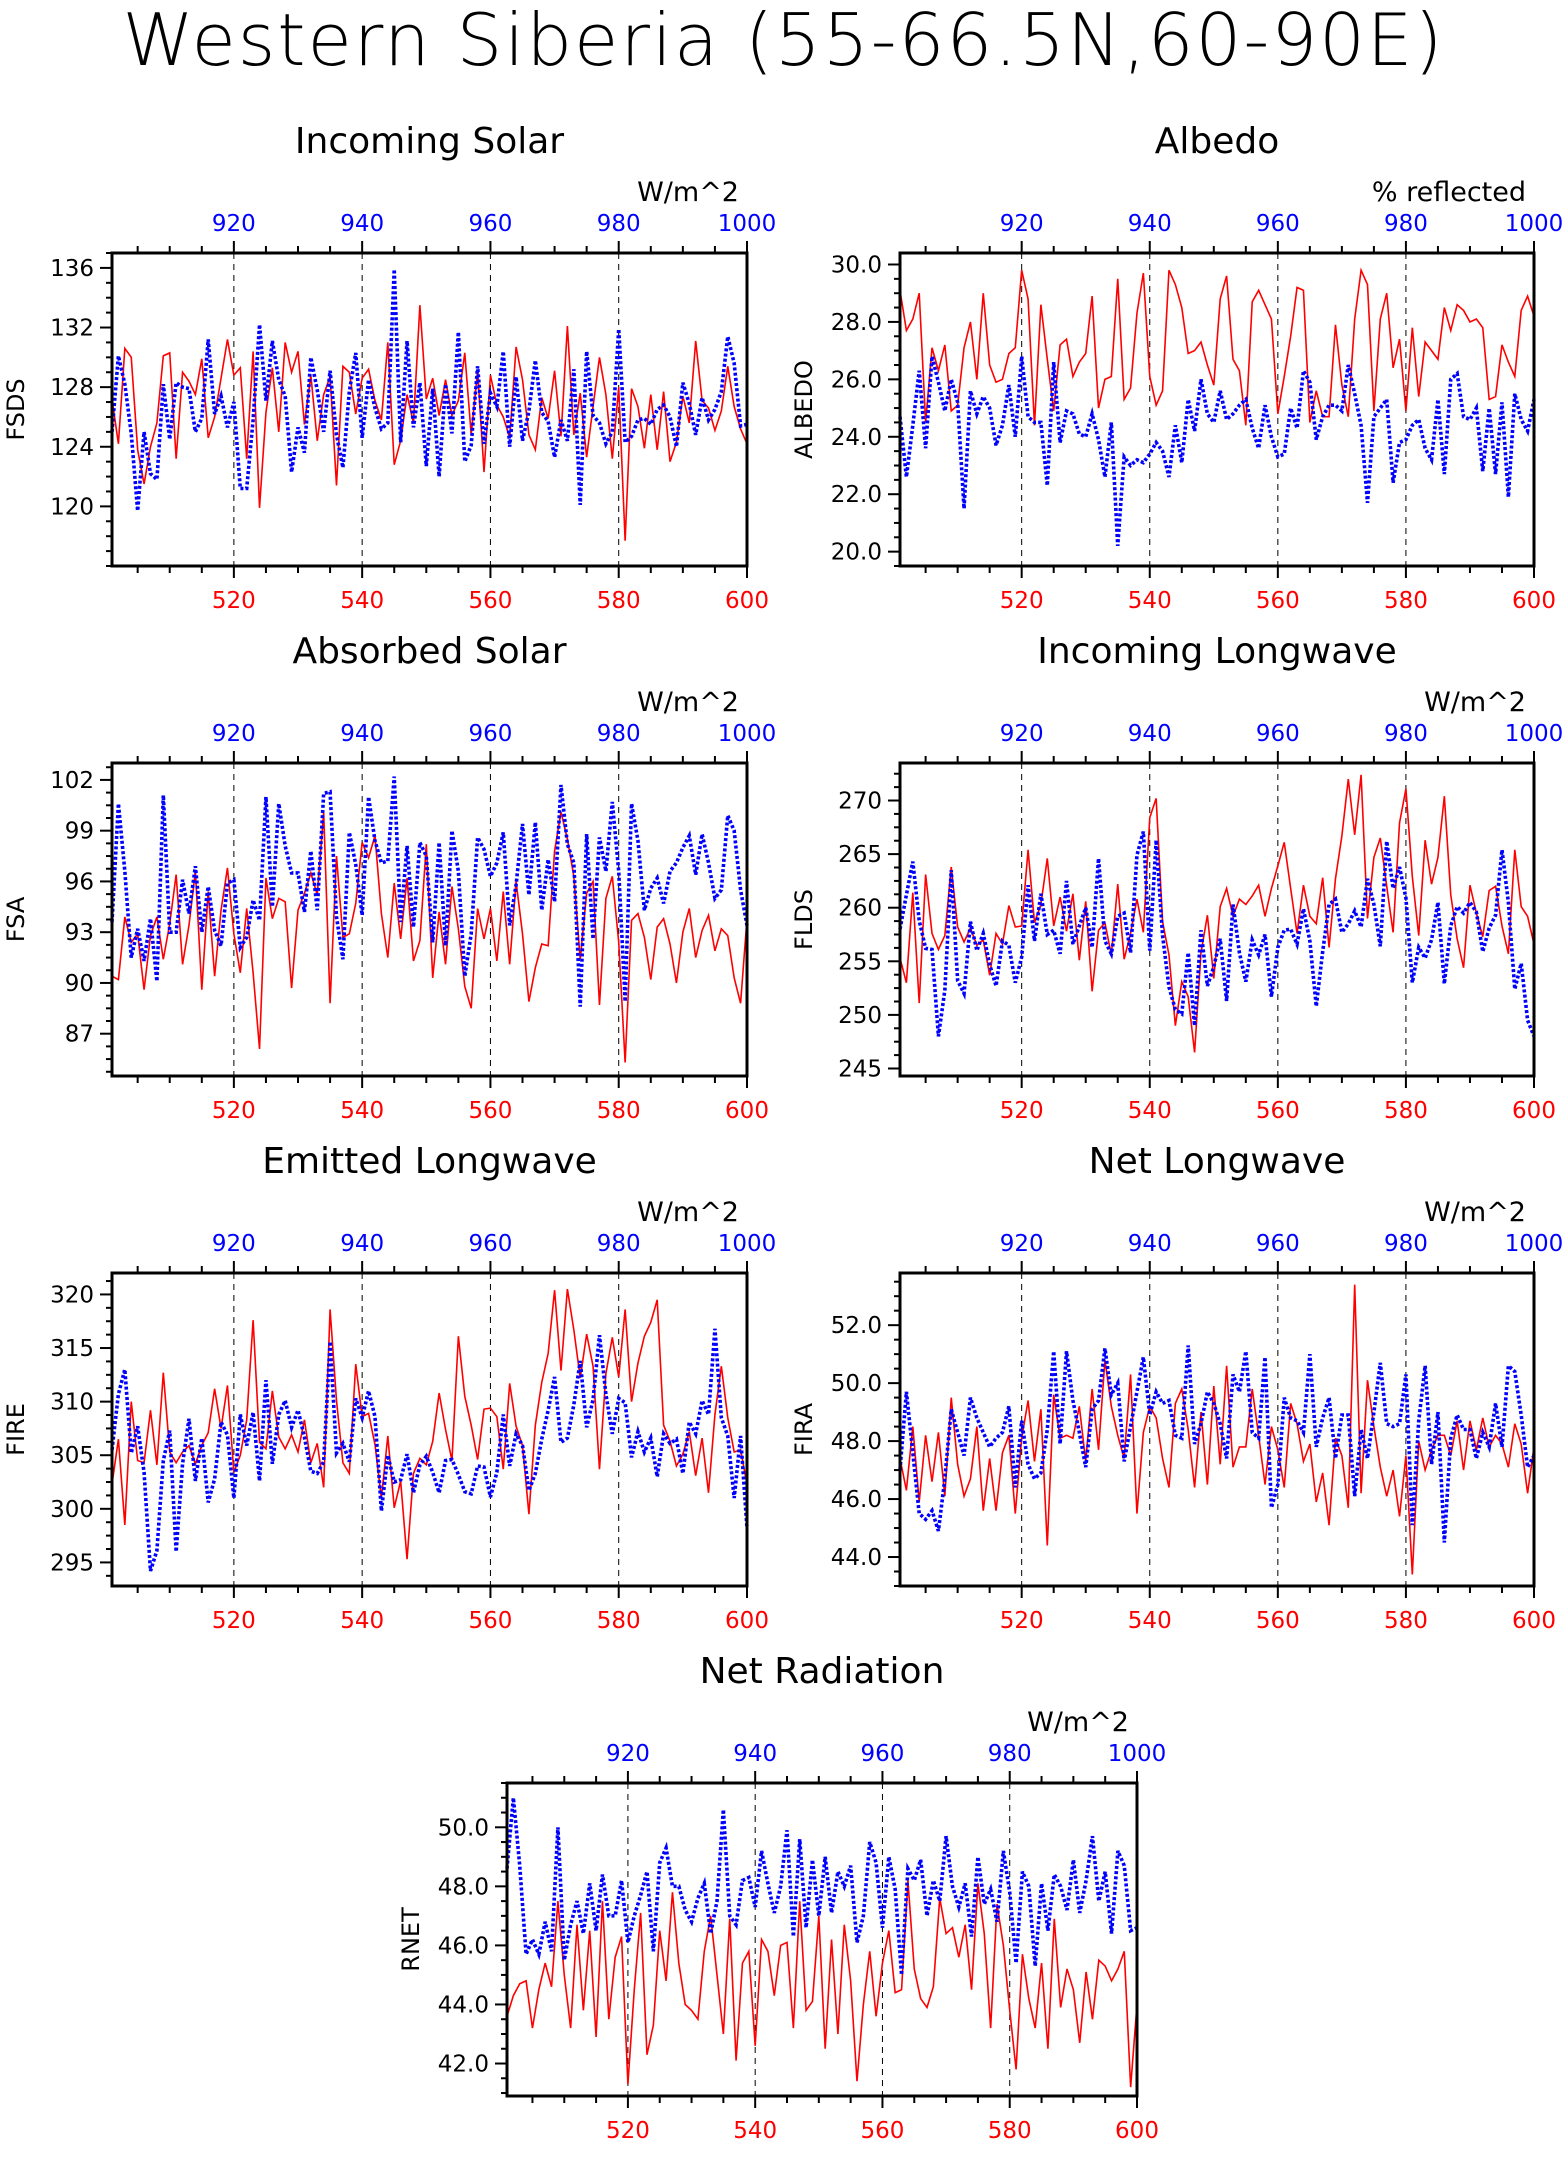 This screenshot has width=1567, height=2160. Describe the element at coordinates (747, 1621) in the screenshot. I see `emitted-longwave-bottom-tick-label: 600` at that location.